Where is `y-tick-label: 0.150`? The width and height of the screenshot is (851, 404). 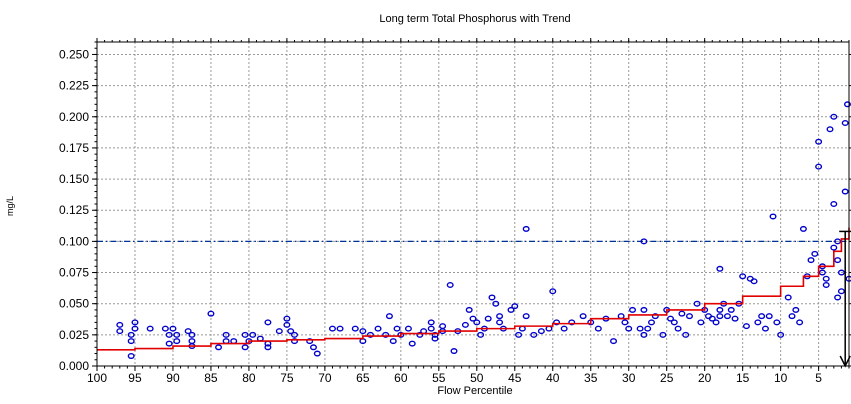
y-tick-label: 0.150 is located at coordinates (74, 179).